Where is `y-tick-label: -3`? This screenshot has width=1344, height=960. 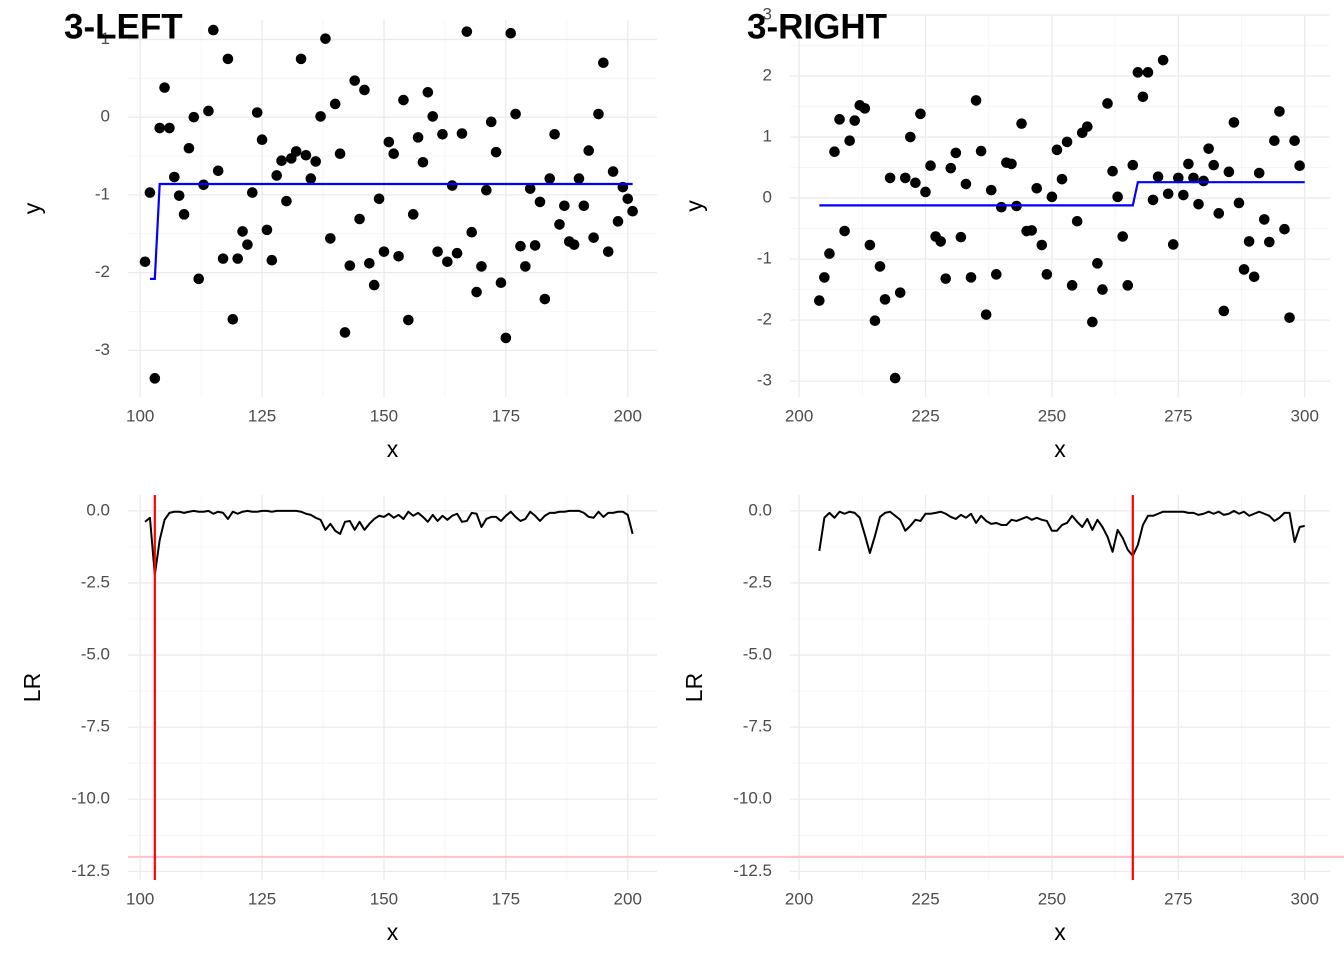 y-tick-label: -3 is located at coordinates (102, 349).